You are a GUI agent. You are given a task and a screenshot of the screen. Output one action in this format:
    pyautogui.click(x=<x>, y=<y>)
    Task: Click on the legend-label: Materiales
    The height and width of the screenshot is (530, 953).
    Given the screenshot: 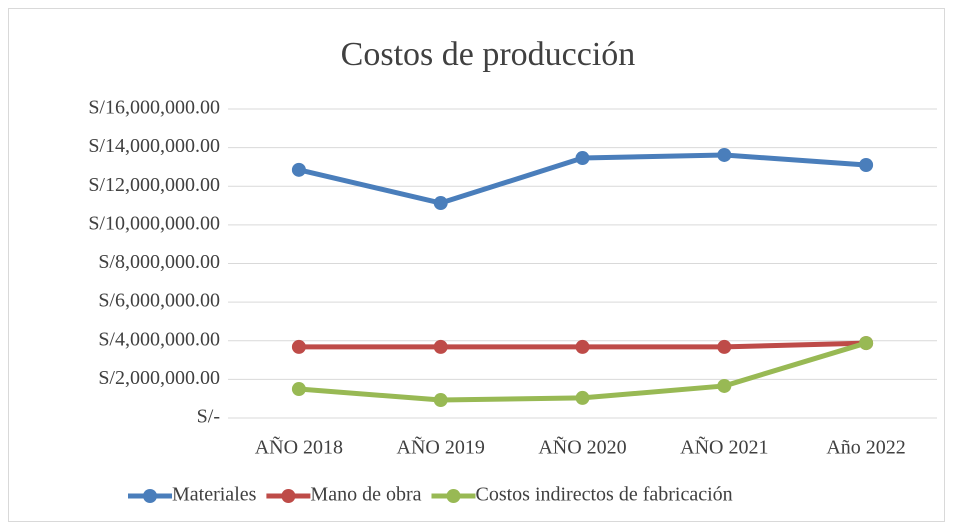 What is the action you would take?
    pyautogui.click(x=214, y=495)
    